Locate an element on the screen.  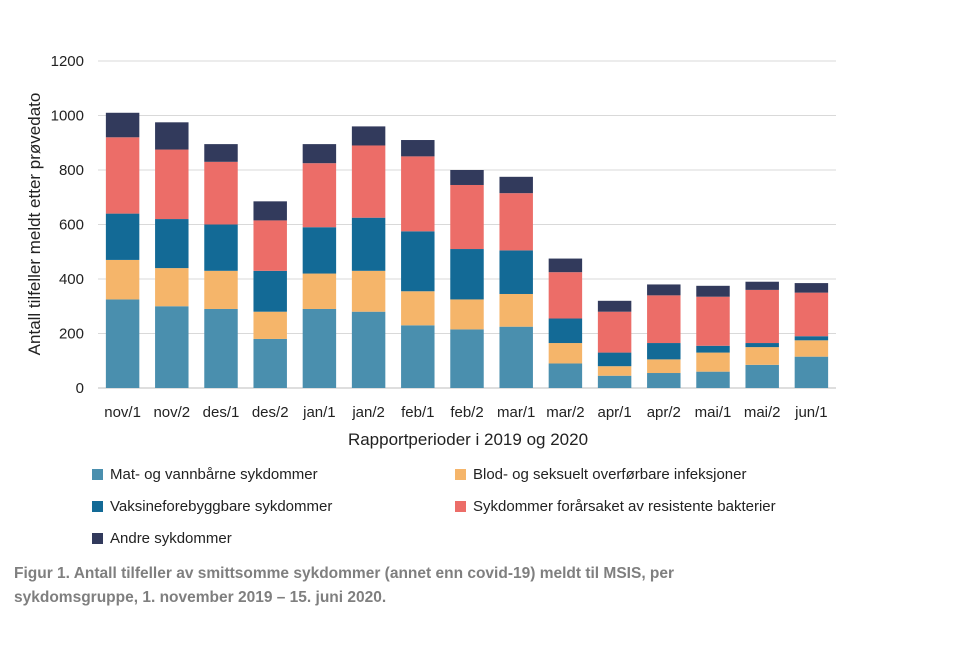
x-tick-label: nov/2 is located at coordinates (171, 412).